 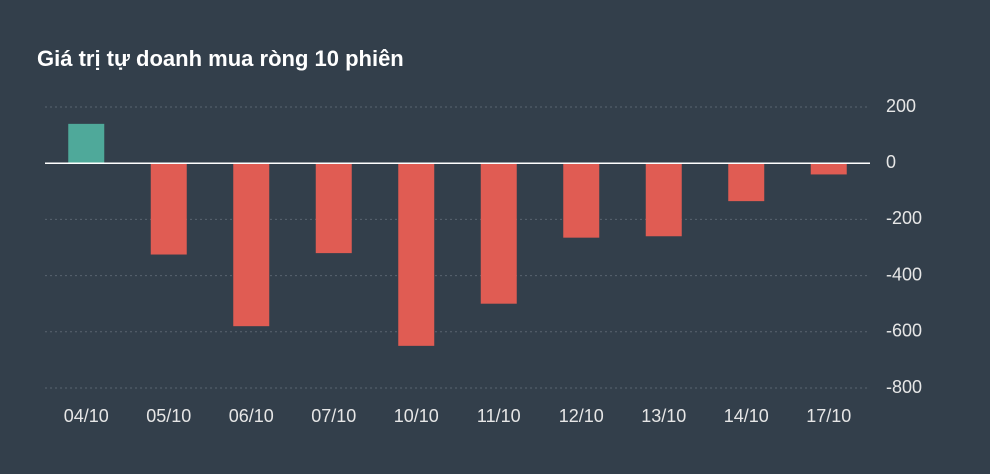 What do you see at coordinates (416, 416) in the screenshot?
I see `x-tick-label: 10/10` at bounding box center [416, 416].